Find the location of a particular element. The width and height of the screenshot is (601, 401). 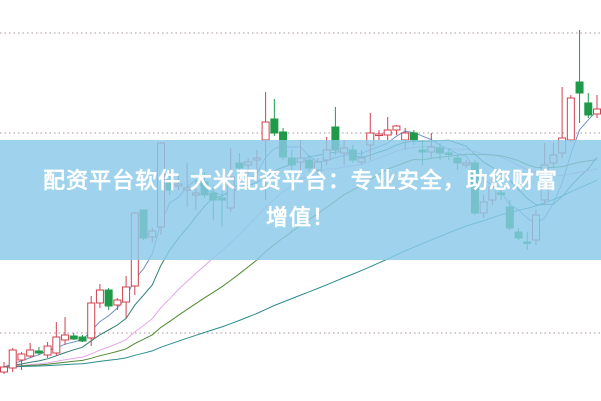

banner-line-2: 增值！ is located at coordinates (300, 218).